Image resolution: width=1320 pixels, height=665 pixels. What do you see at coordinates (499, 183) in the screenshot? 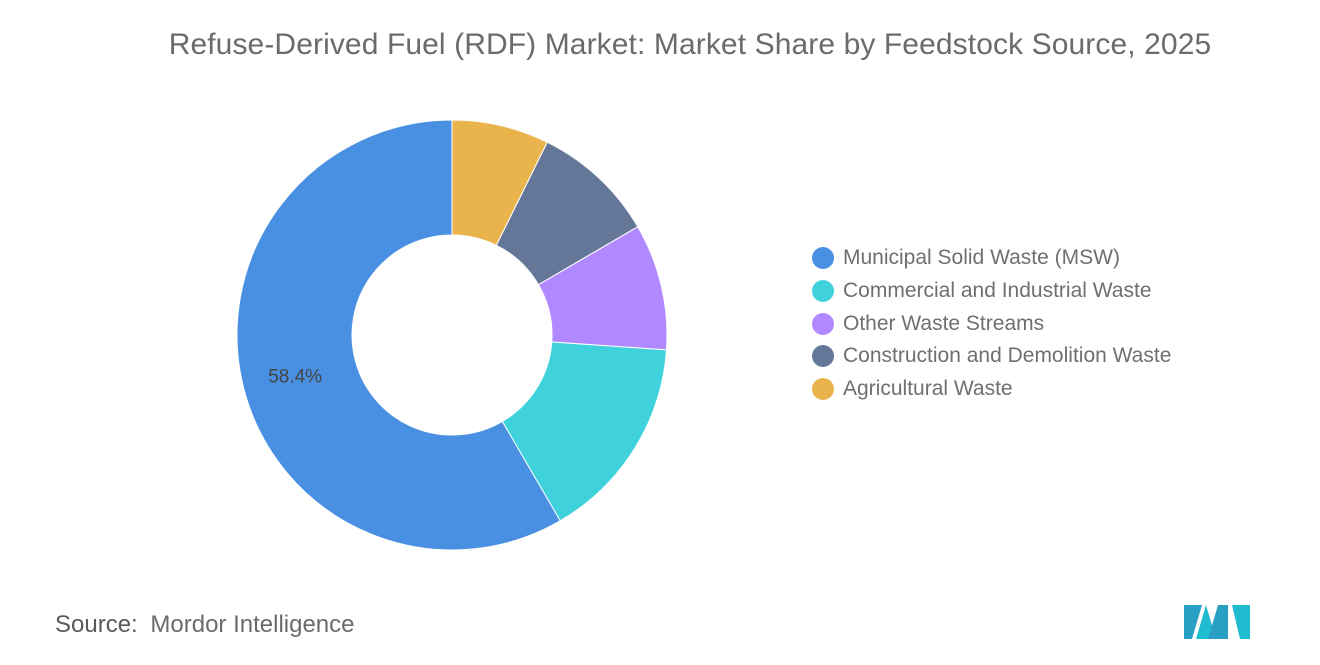
I see `slice-agricultural-waste` at bounding box center [499, 183].